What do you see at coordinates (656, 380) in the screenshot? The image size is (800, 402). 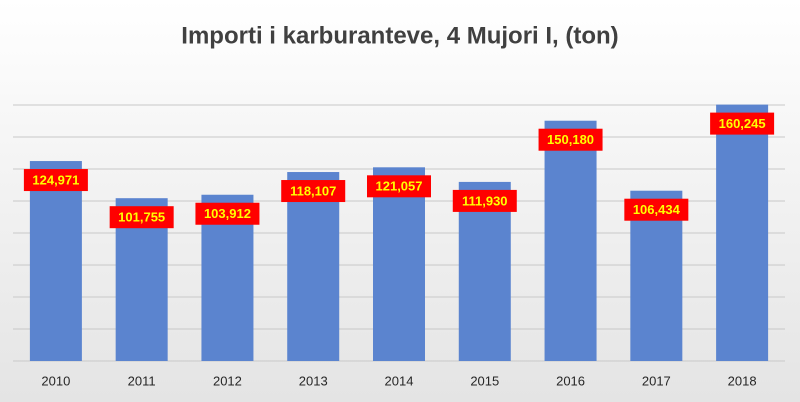 I see `x-tick-label: 2017` at bounding box center [656, 380].